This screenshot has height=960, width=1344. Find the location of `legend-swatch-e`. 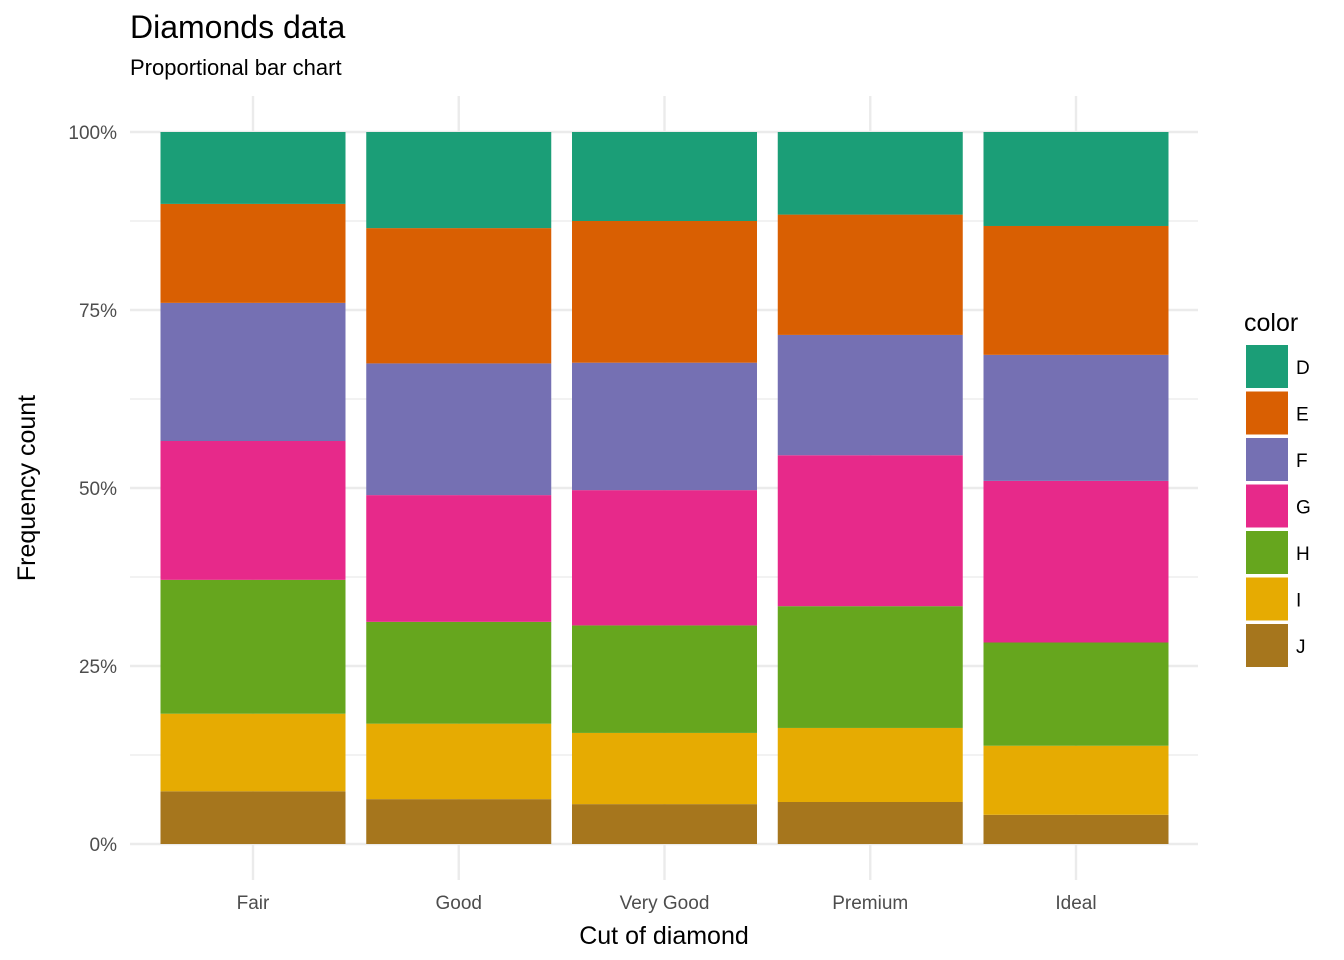

legend-swatch-e is located at coordinates (1267, 413).